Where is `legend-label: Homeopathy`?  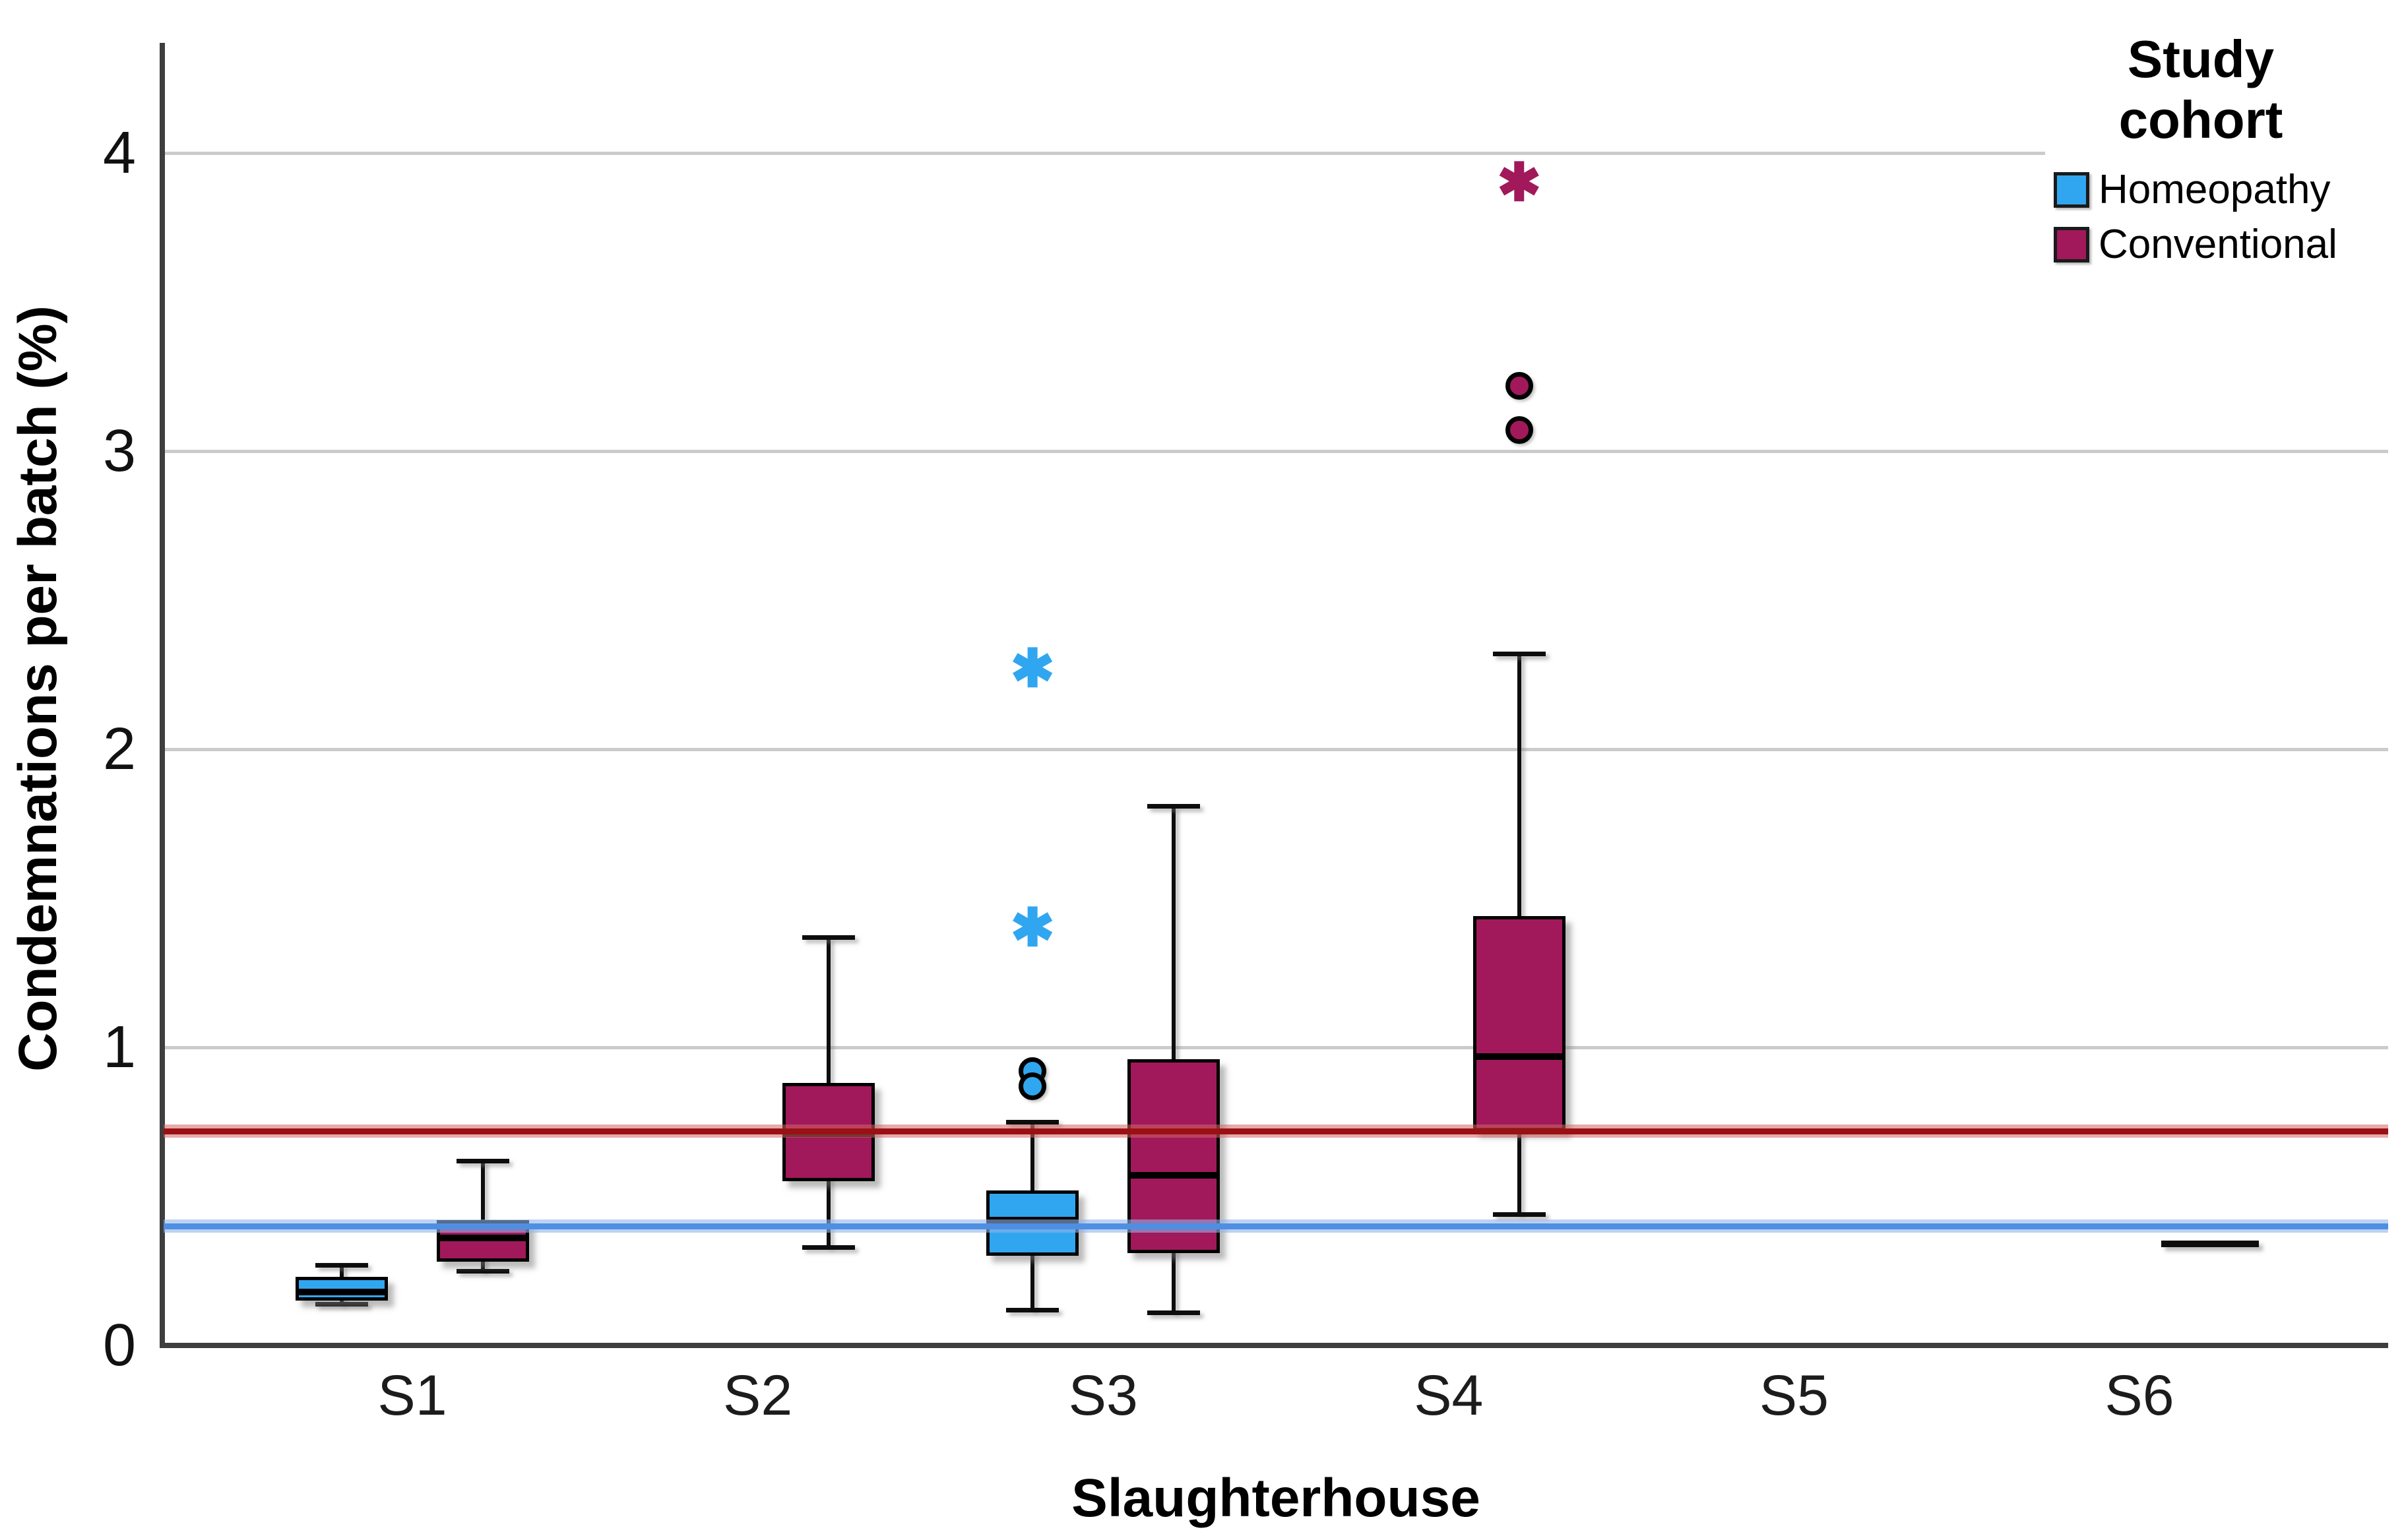
legend-label: Homeopathy is located at coordinates (2215, 189).